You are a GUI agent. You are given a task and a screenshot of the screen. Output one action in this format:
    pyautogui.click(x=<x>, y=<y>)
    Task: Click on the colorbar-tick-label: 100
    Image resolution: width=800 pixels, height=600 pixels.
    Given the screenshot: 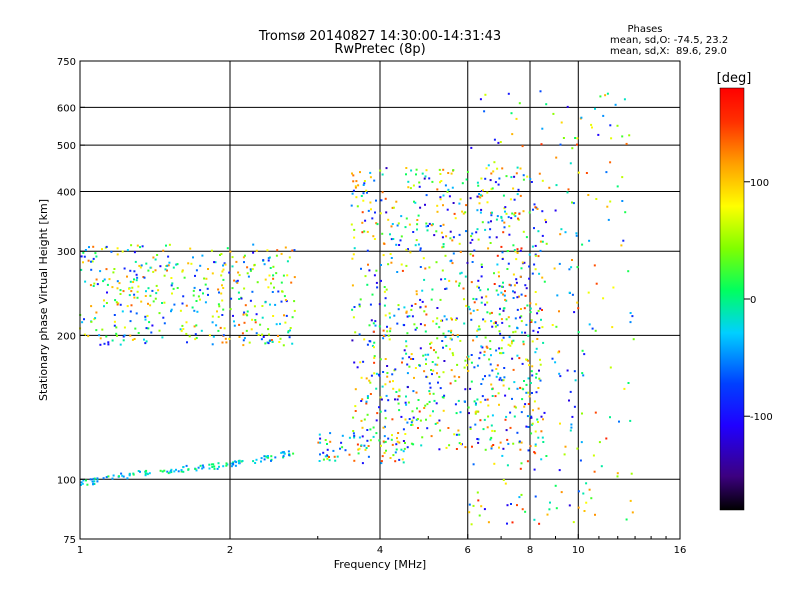 What is the action you would take?
    pyautogui.click(x=759, y=183)
    